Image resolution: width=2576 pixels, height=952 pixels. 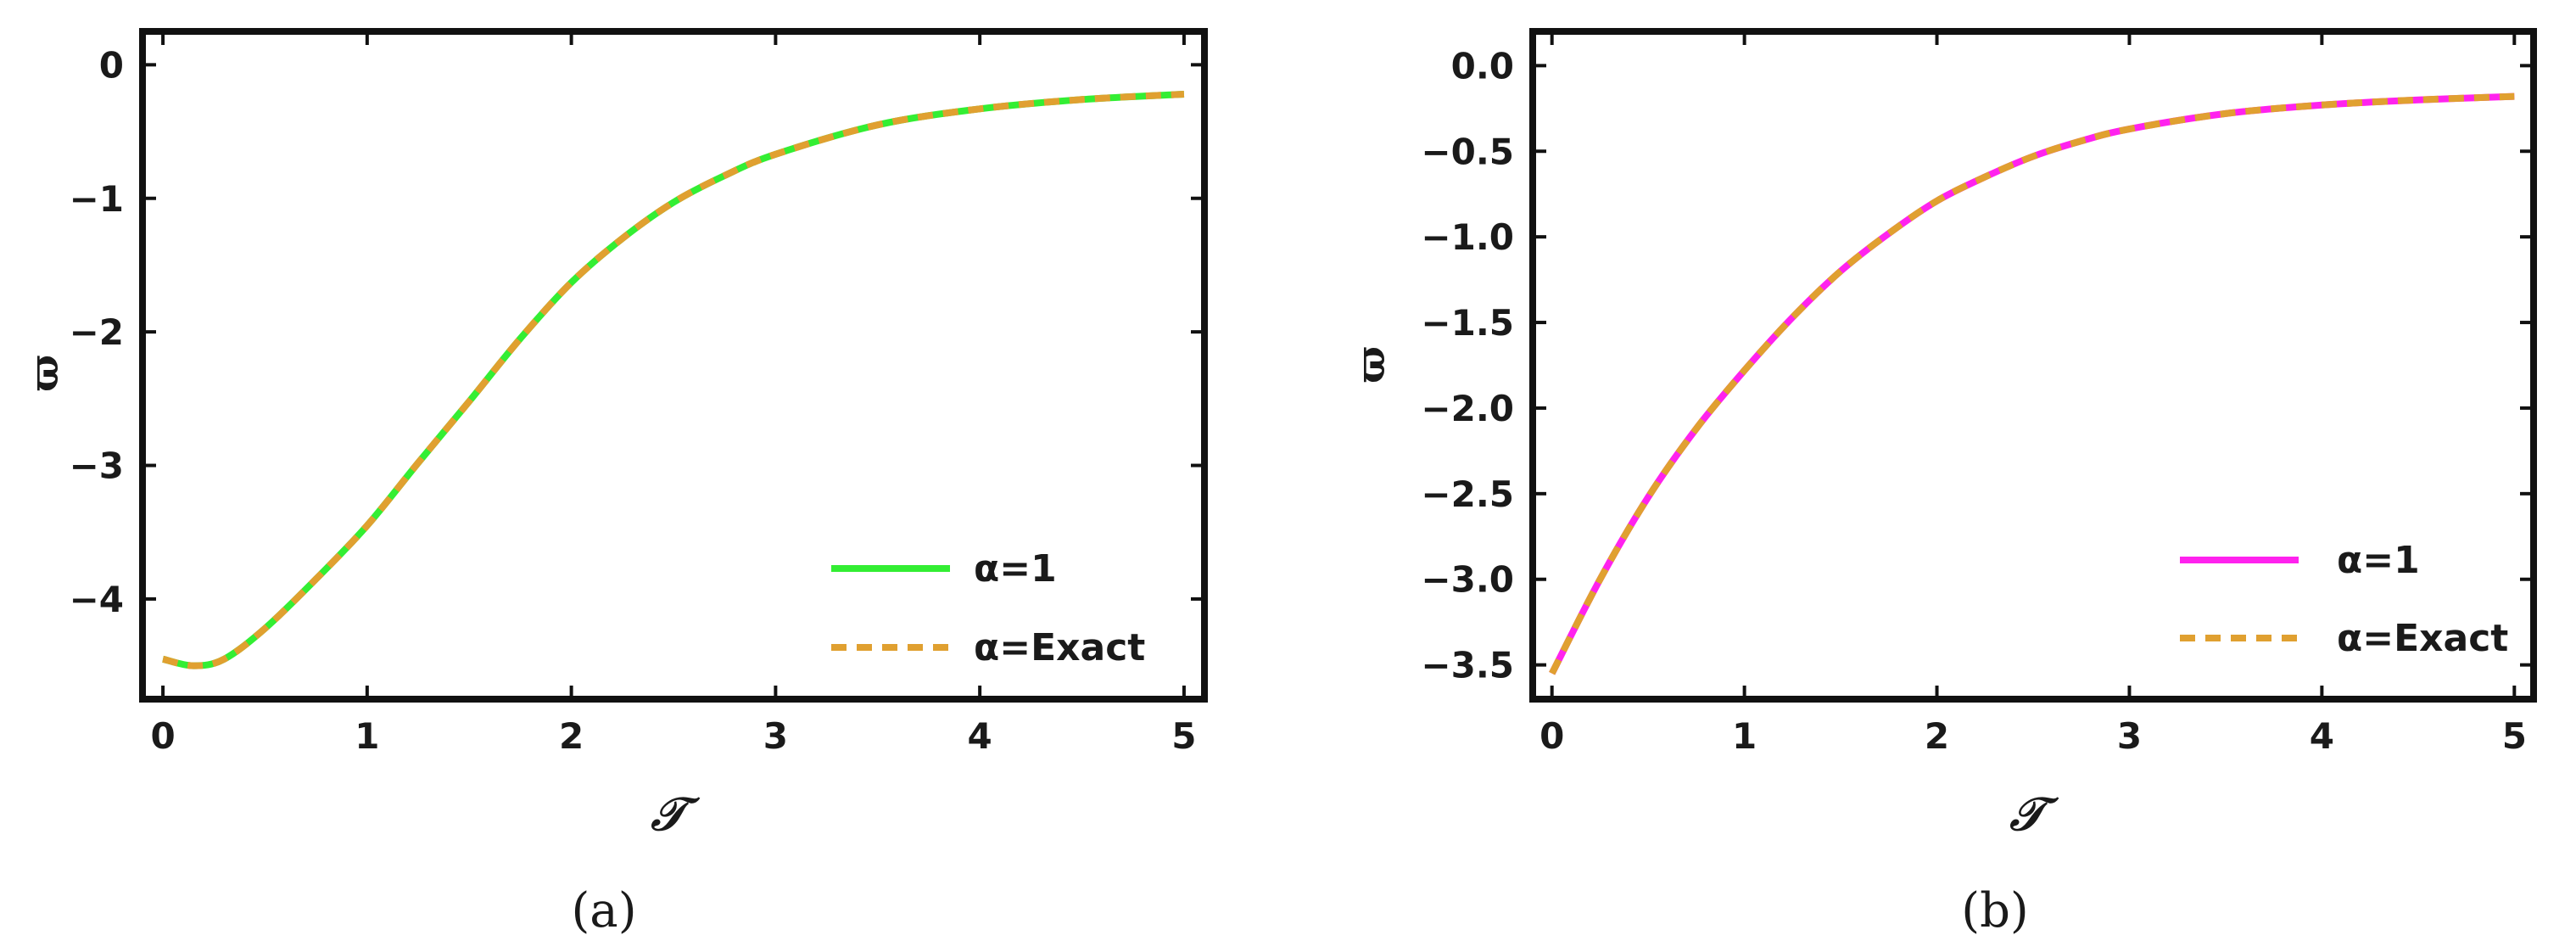 I want to click on panel-caption: (a), so click(x=603, y=911).